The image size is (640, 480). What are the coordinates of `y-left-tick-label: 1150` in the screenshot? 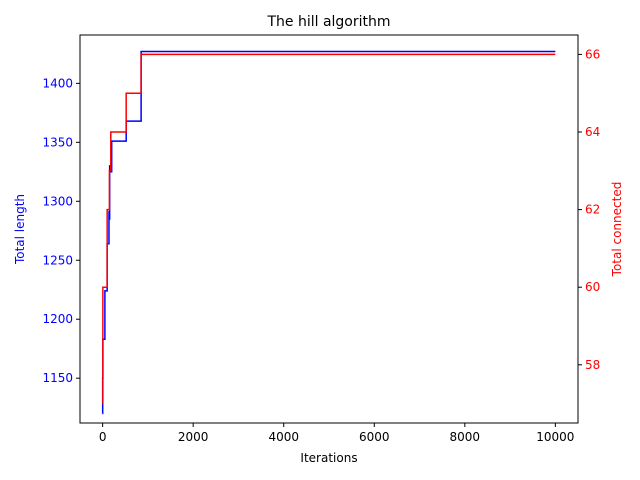 It's located at (57, 378).